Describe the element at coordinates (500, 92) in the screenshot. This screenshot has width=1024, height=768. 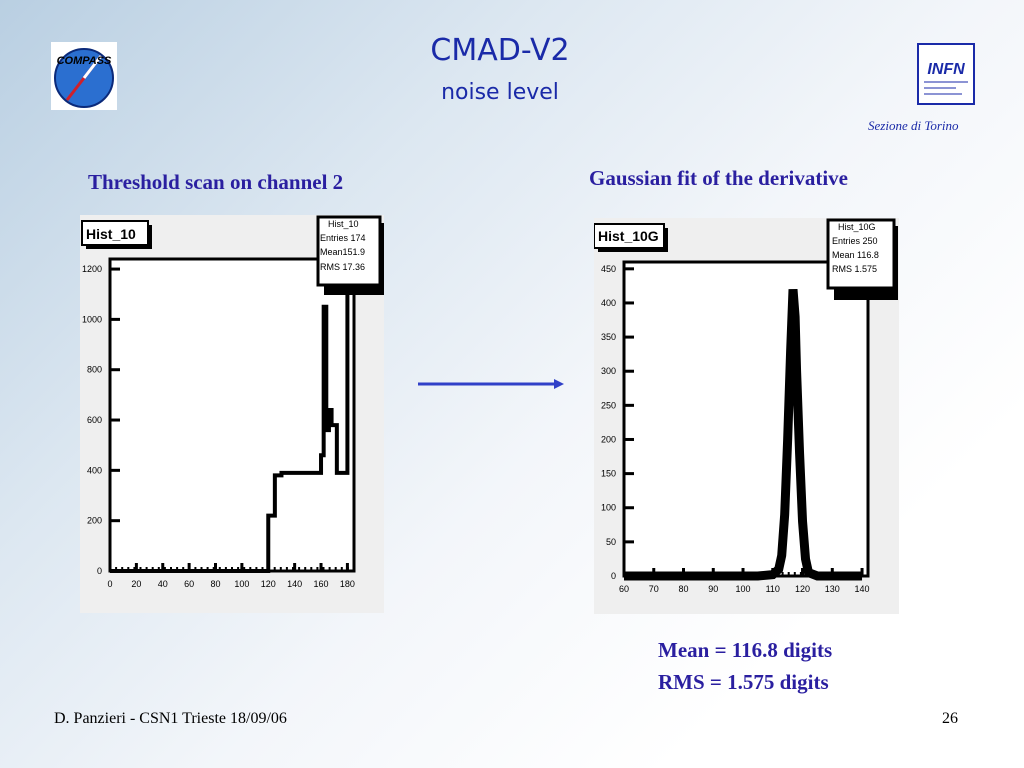
I see `slide-subtitle: noise level` at that location.